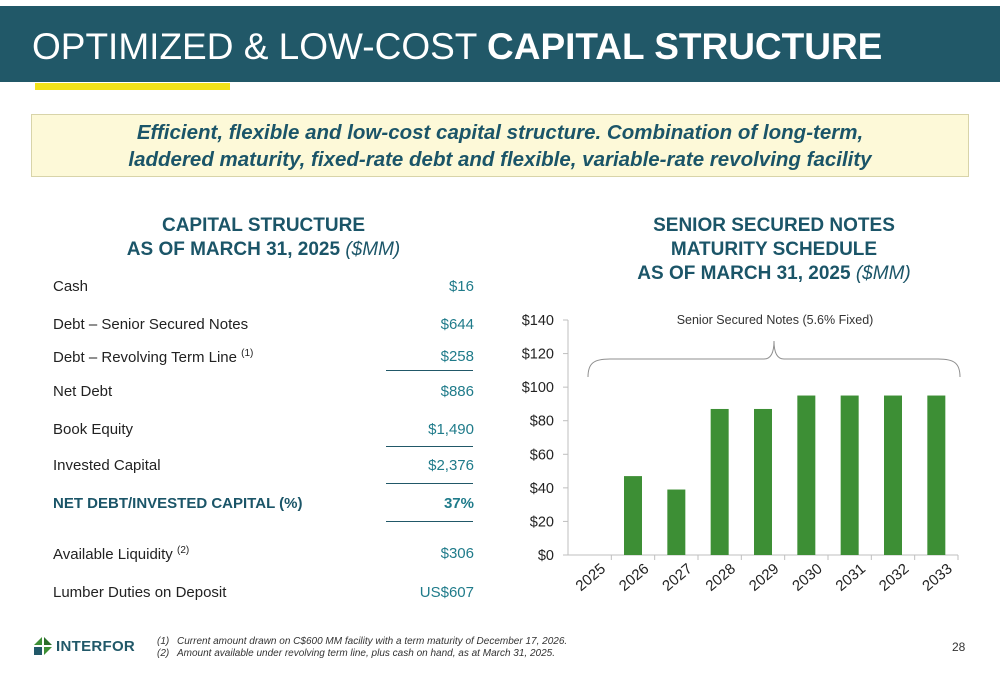 The width and height of the screenshot is (1000, 685). I want to click on capital-structure-title-line1: CAPITAL STRUCTURE, so click(263, 225).